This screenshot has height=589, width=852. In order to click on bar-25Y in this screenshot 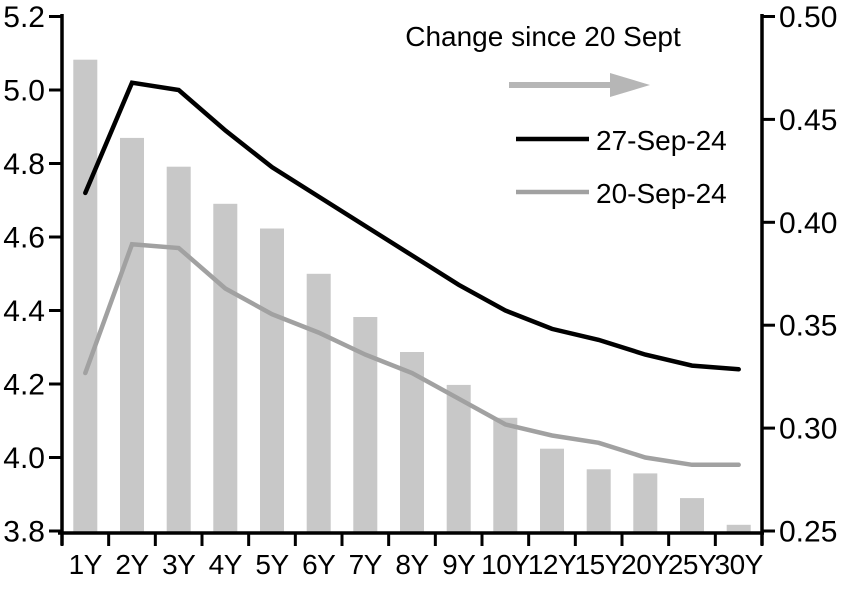, I will do `click(692, 515)`.